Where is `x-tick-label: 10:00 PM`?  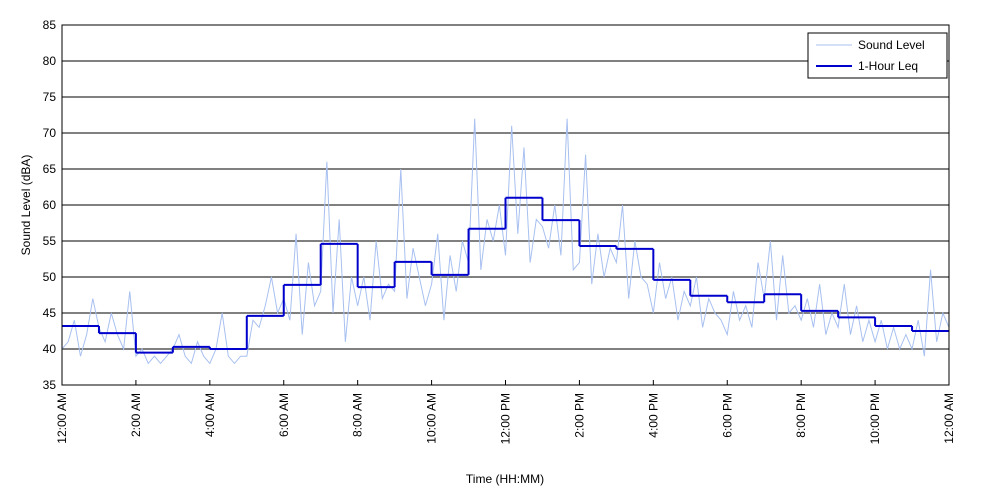
x-tick-label: 10:00 PM is located at coordinates (875, 418).